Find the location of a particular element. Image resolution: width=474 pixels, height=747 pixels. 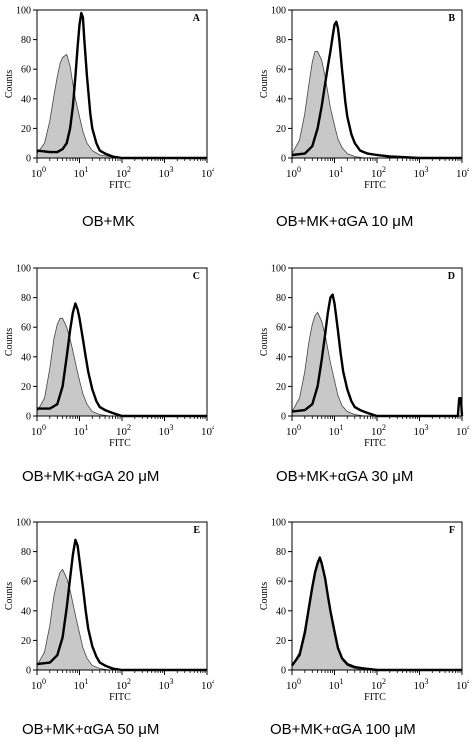

panel-caption-b: OB+MK+αGA 10 μM is located at coordinates (345, 221).